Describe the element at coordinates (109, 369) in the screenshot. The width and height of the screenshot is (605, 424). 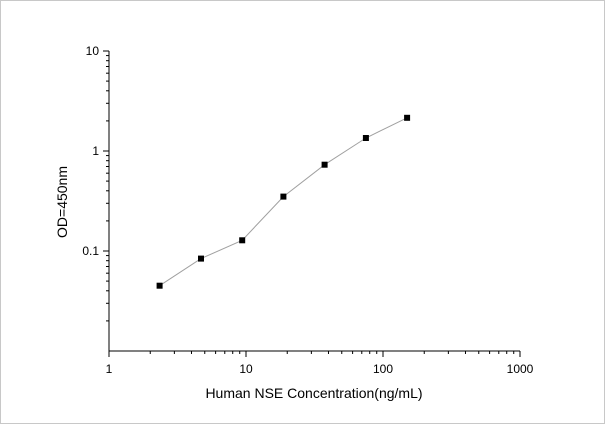
I see `x-tick-label: 1` at that location.